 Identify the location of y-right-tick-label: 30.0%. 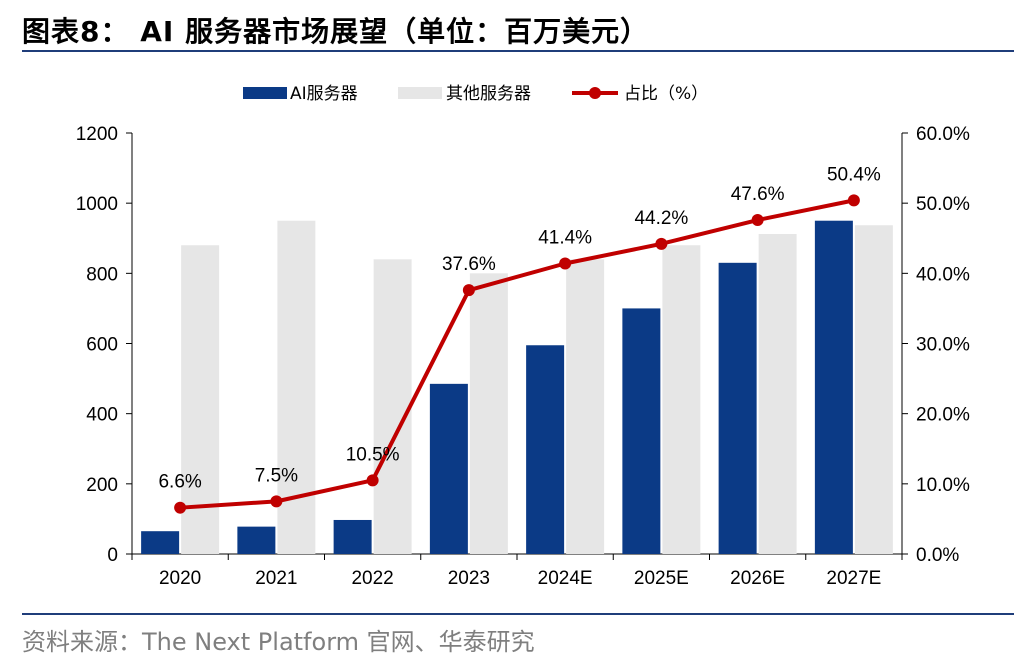
(943, 345).